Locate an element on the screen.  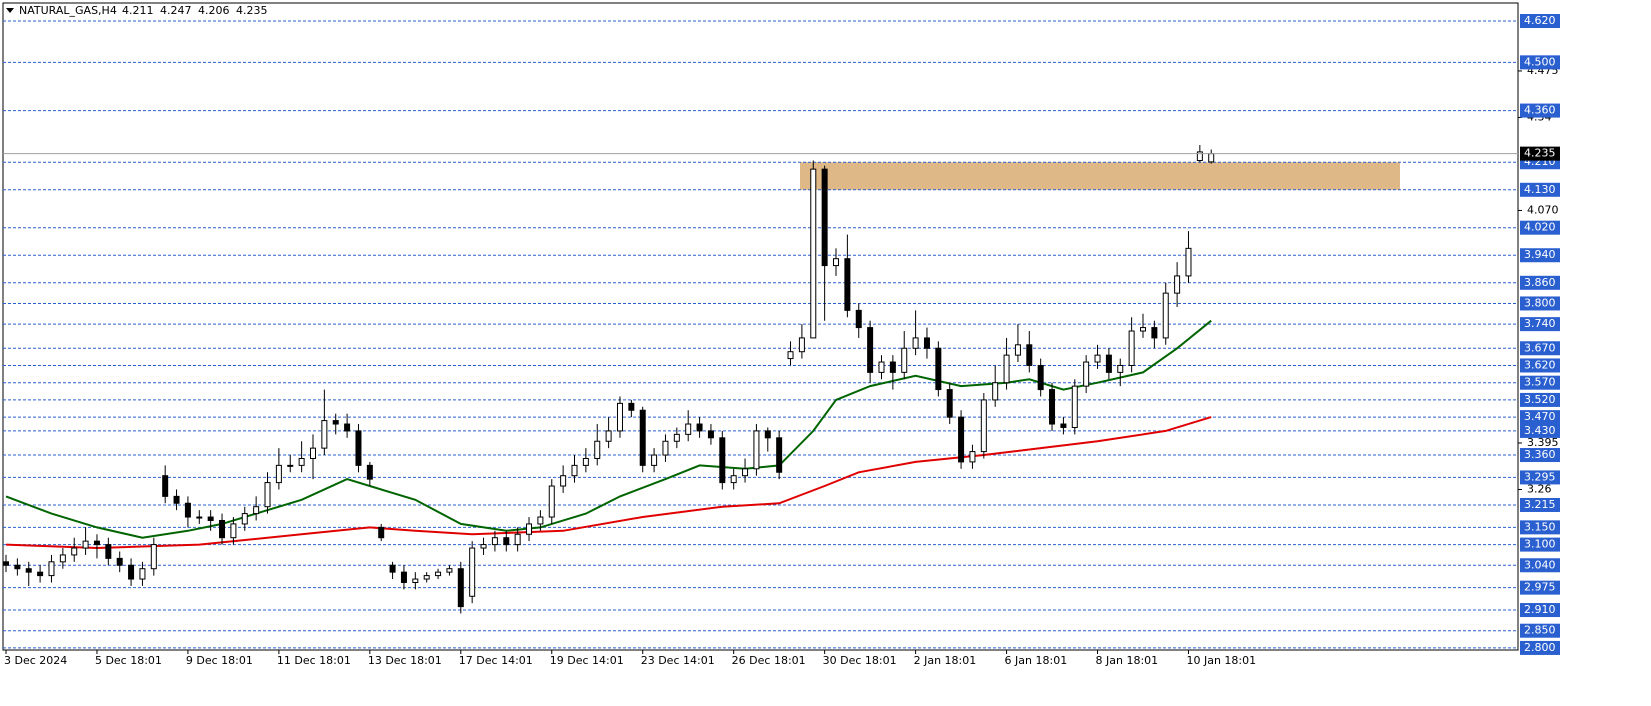
level-label: 3.620 is located at coordinates (1540, 364).